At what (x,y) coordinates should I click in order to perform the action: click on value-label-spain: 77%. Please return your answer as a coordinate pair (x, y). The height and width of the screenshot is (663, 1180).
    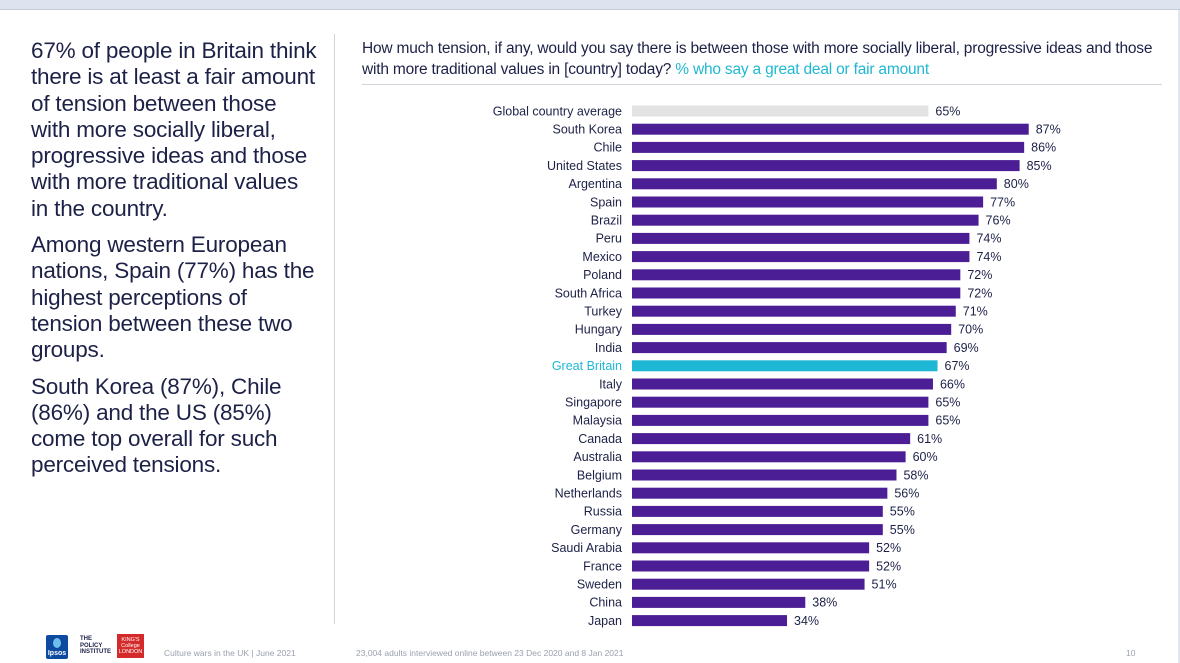
    Looking at the image, I should click on (1002, 202).